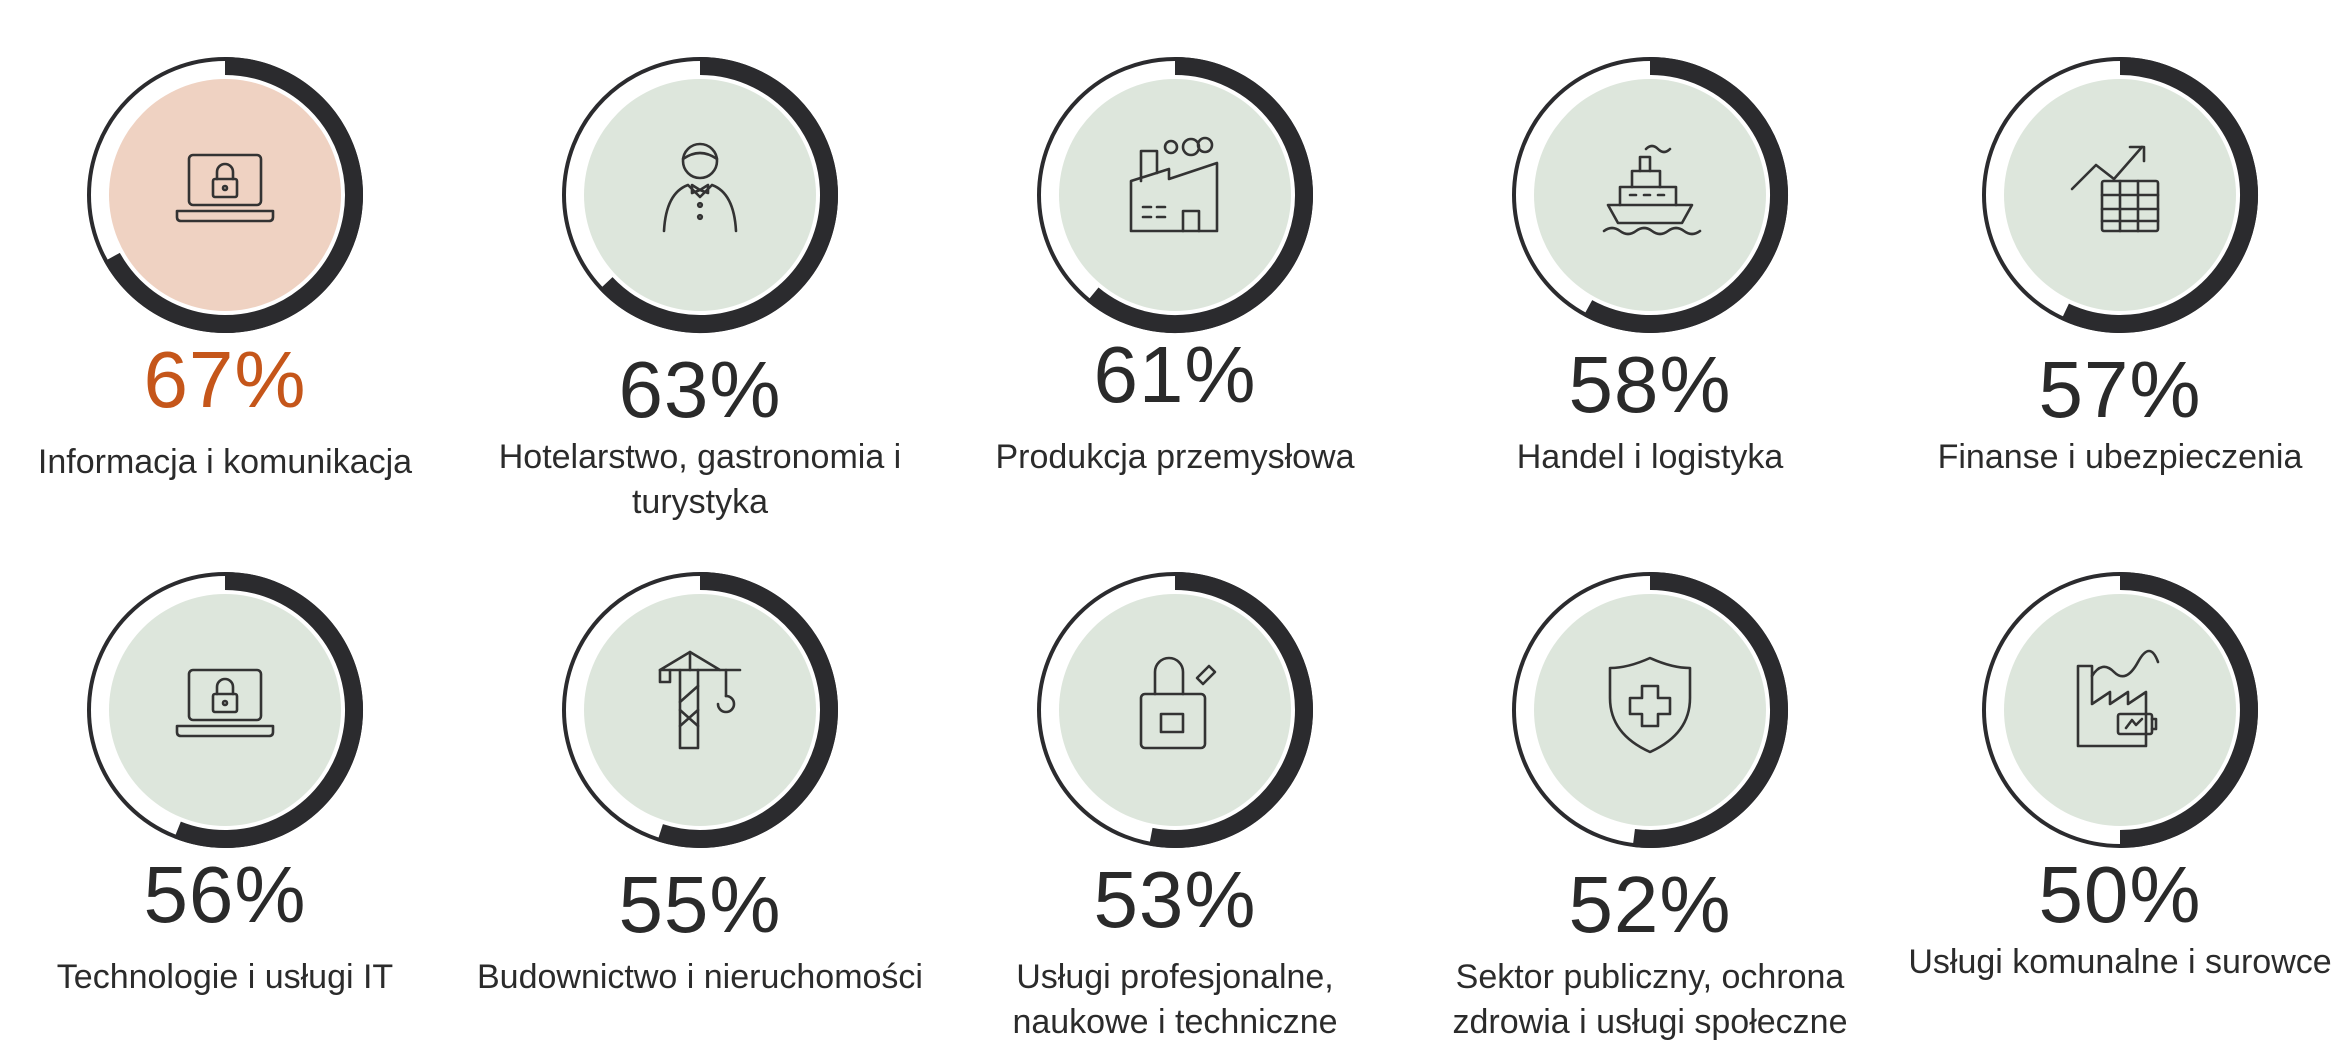 The image size is (2348, 1064). I want to click on percentage-value: 55%, so click(700, 904).